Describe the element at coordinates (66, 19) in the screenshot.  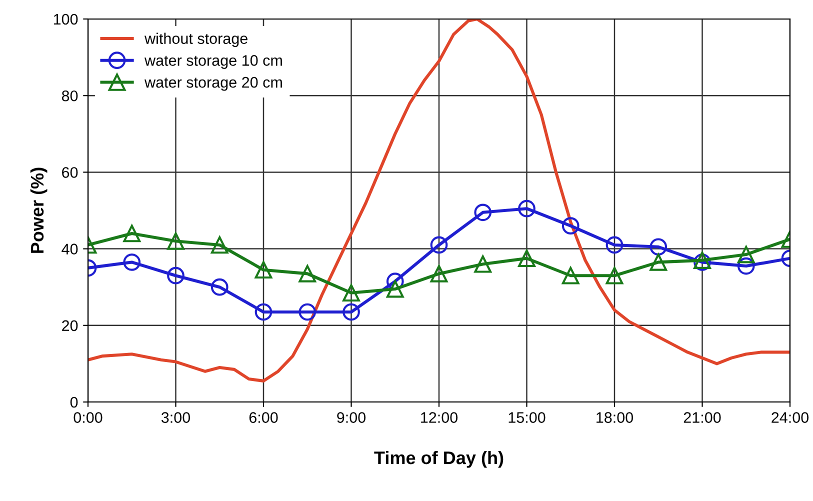
I see `y-tick-label: 100` at that location.